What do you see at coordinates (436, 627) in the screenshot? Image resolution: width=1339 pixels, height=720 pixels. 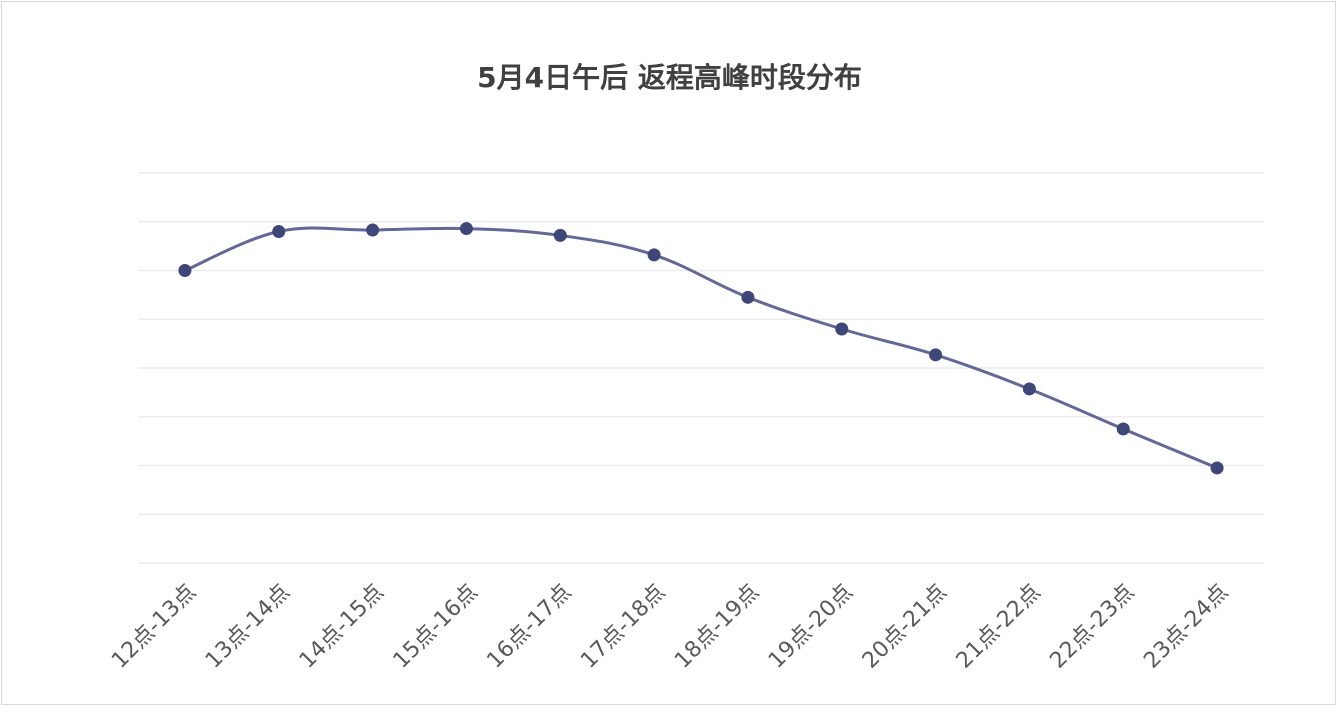 I see `x-tick-label: 15点-16点` at bounding box center [436, 627].